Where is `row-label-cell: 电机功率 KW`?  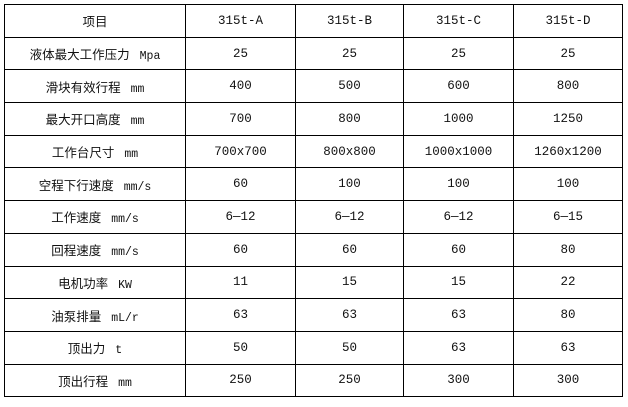 row-label-cell: 电机功率 KW is located at coordinates (95, 282).